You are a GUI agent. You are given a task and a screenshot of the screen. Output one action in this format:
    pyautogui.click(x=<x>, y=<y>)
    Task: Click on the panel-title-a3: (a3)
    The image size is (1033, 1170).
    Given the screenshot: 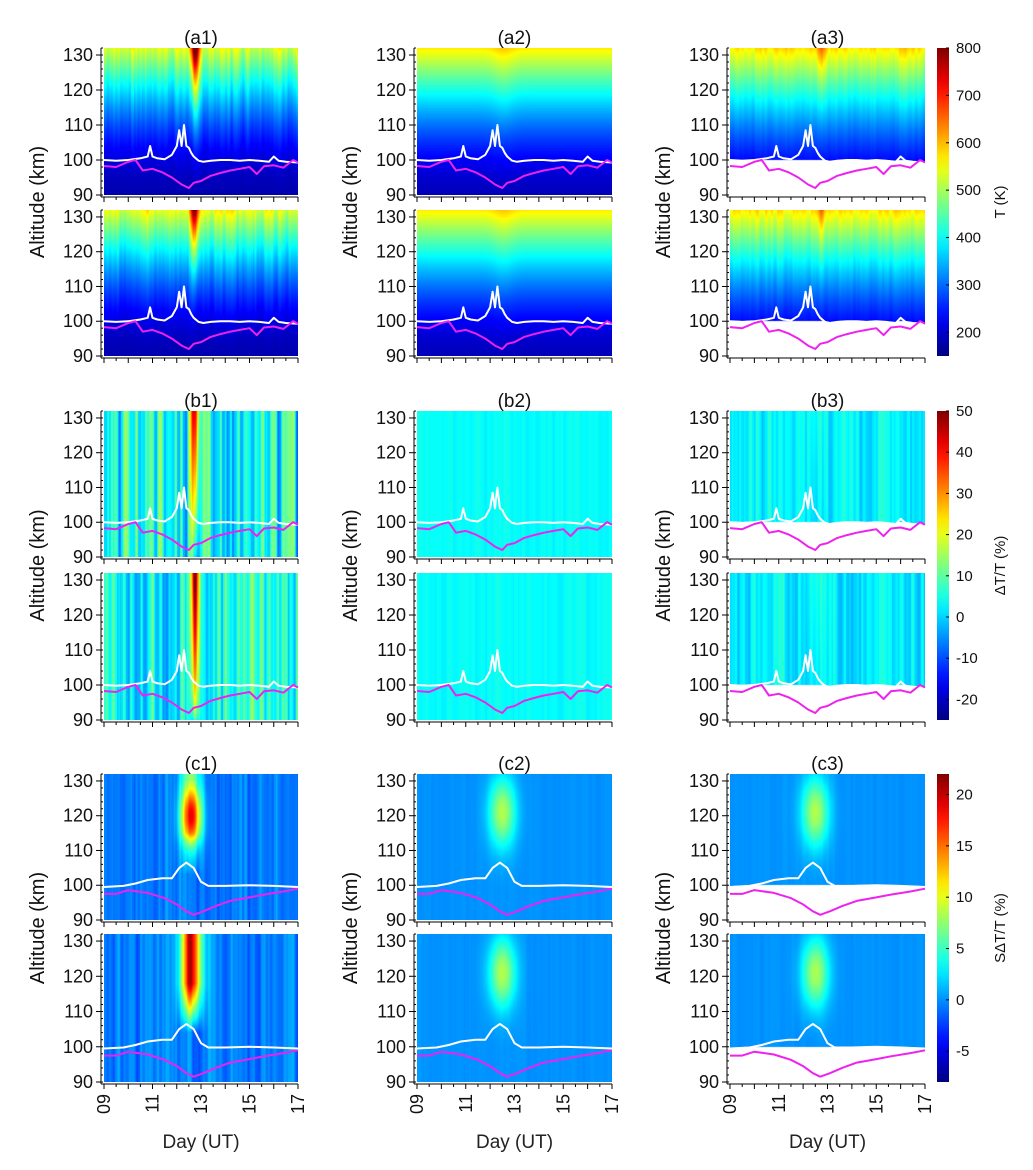 What is the action you would take?
    pyautogui.click(x=828, y=38)
    